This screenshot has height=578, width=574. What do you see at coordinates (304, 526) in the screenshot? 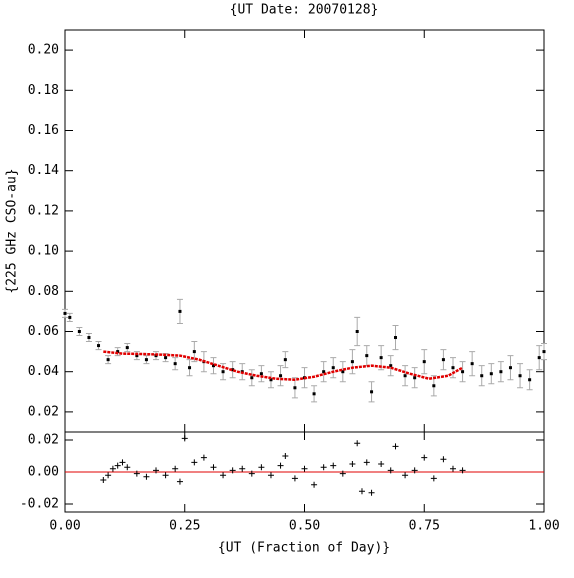
I see `x-tick-label: 0.50` at bounding box center [304, 526].